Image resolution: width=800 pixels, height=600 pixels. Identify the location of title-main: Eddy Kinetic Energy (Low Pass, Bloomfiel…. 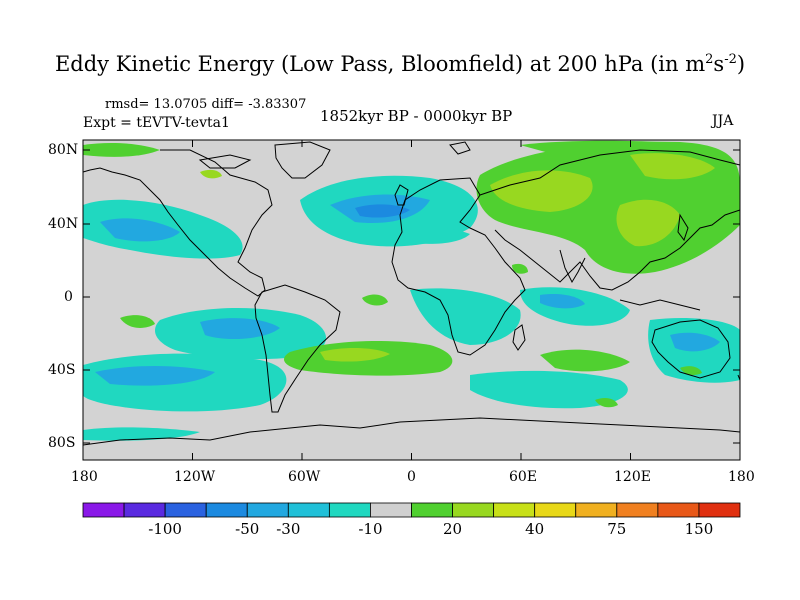
(380, 64).